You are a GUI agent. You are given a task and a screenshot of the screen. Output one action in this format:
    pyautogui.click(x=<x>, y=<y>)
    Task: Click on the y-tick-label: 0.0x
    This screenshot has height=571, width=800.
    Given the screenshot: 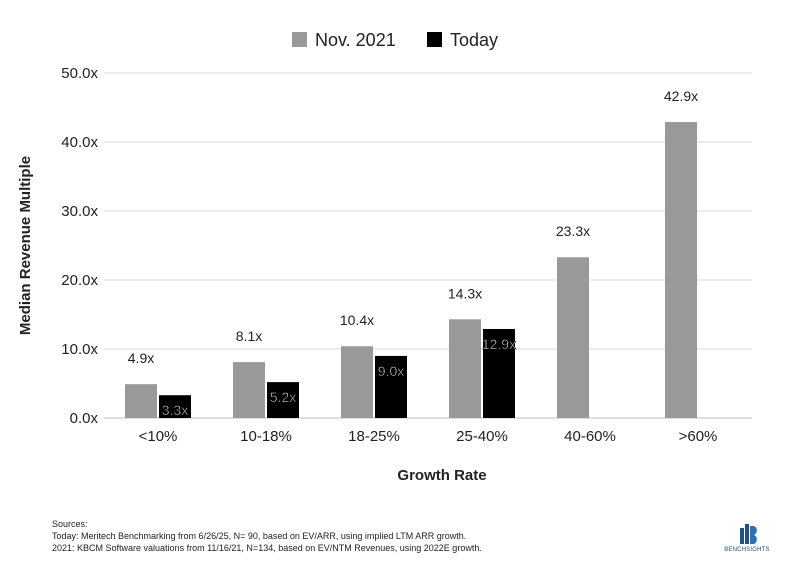 What is the action you would take?
    pyautogui.click(x=84, y=418)
    